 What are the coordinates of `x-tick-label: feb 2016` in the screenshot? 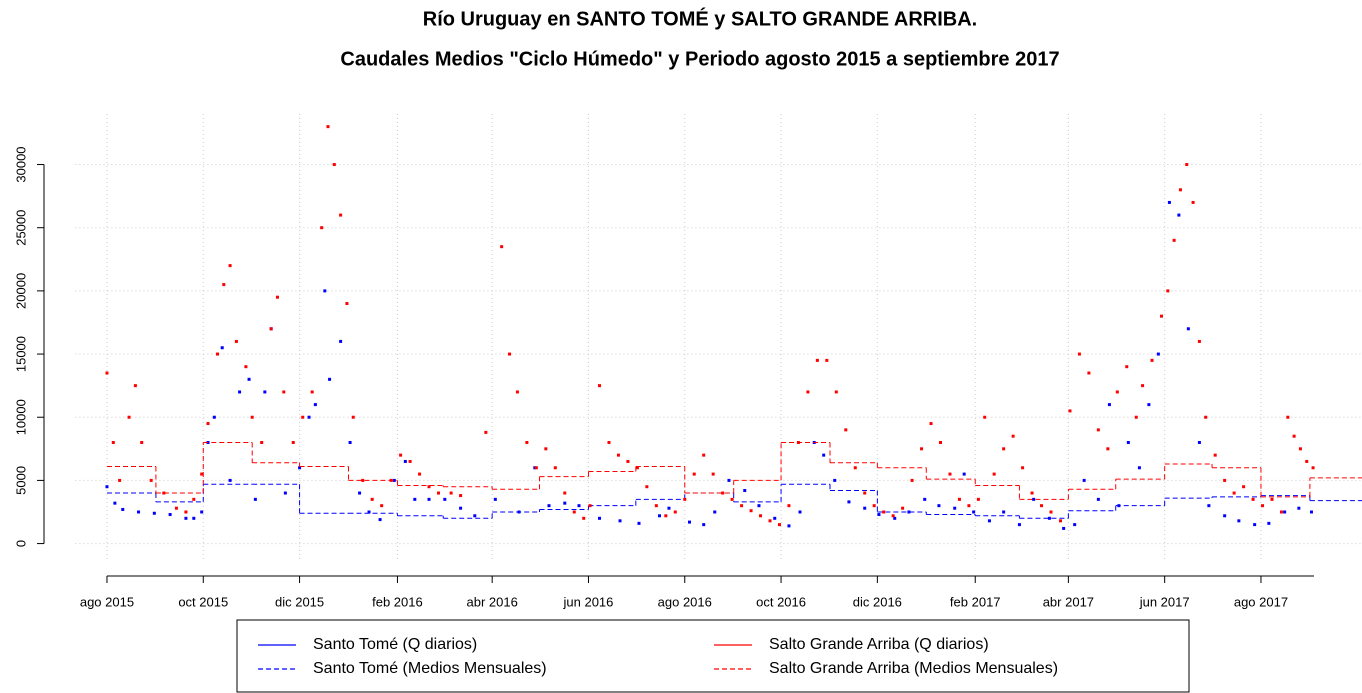 It's located at (397, 601).